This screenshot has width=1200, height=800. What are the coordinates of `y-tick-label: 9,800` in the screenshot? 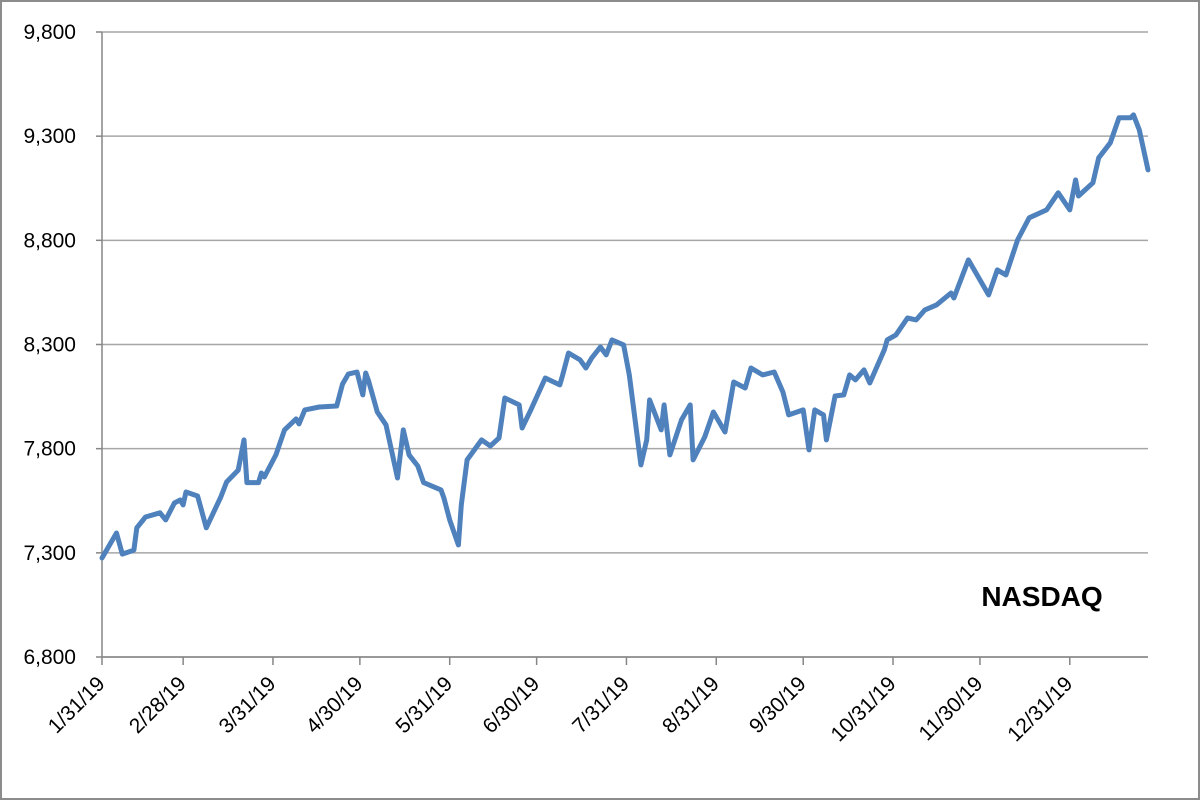 It's located at (49, 32).